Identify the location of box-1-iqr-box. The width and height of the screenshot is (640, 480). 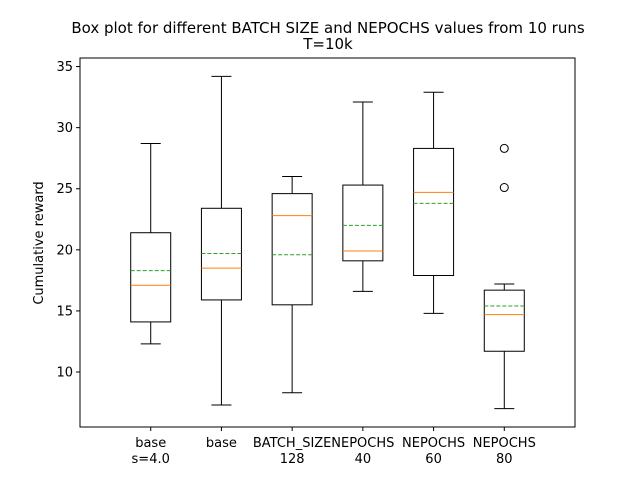
(151, 277).